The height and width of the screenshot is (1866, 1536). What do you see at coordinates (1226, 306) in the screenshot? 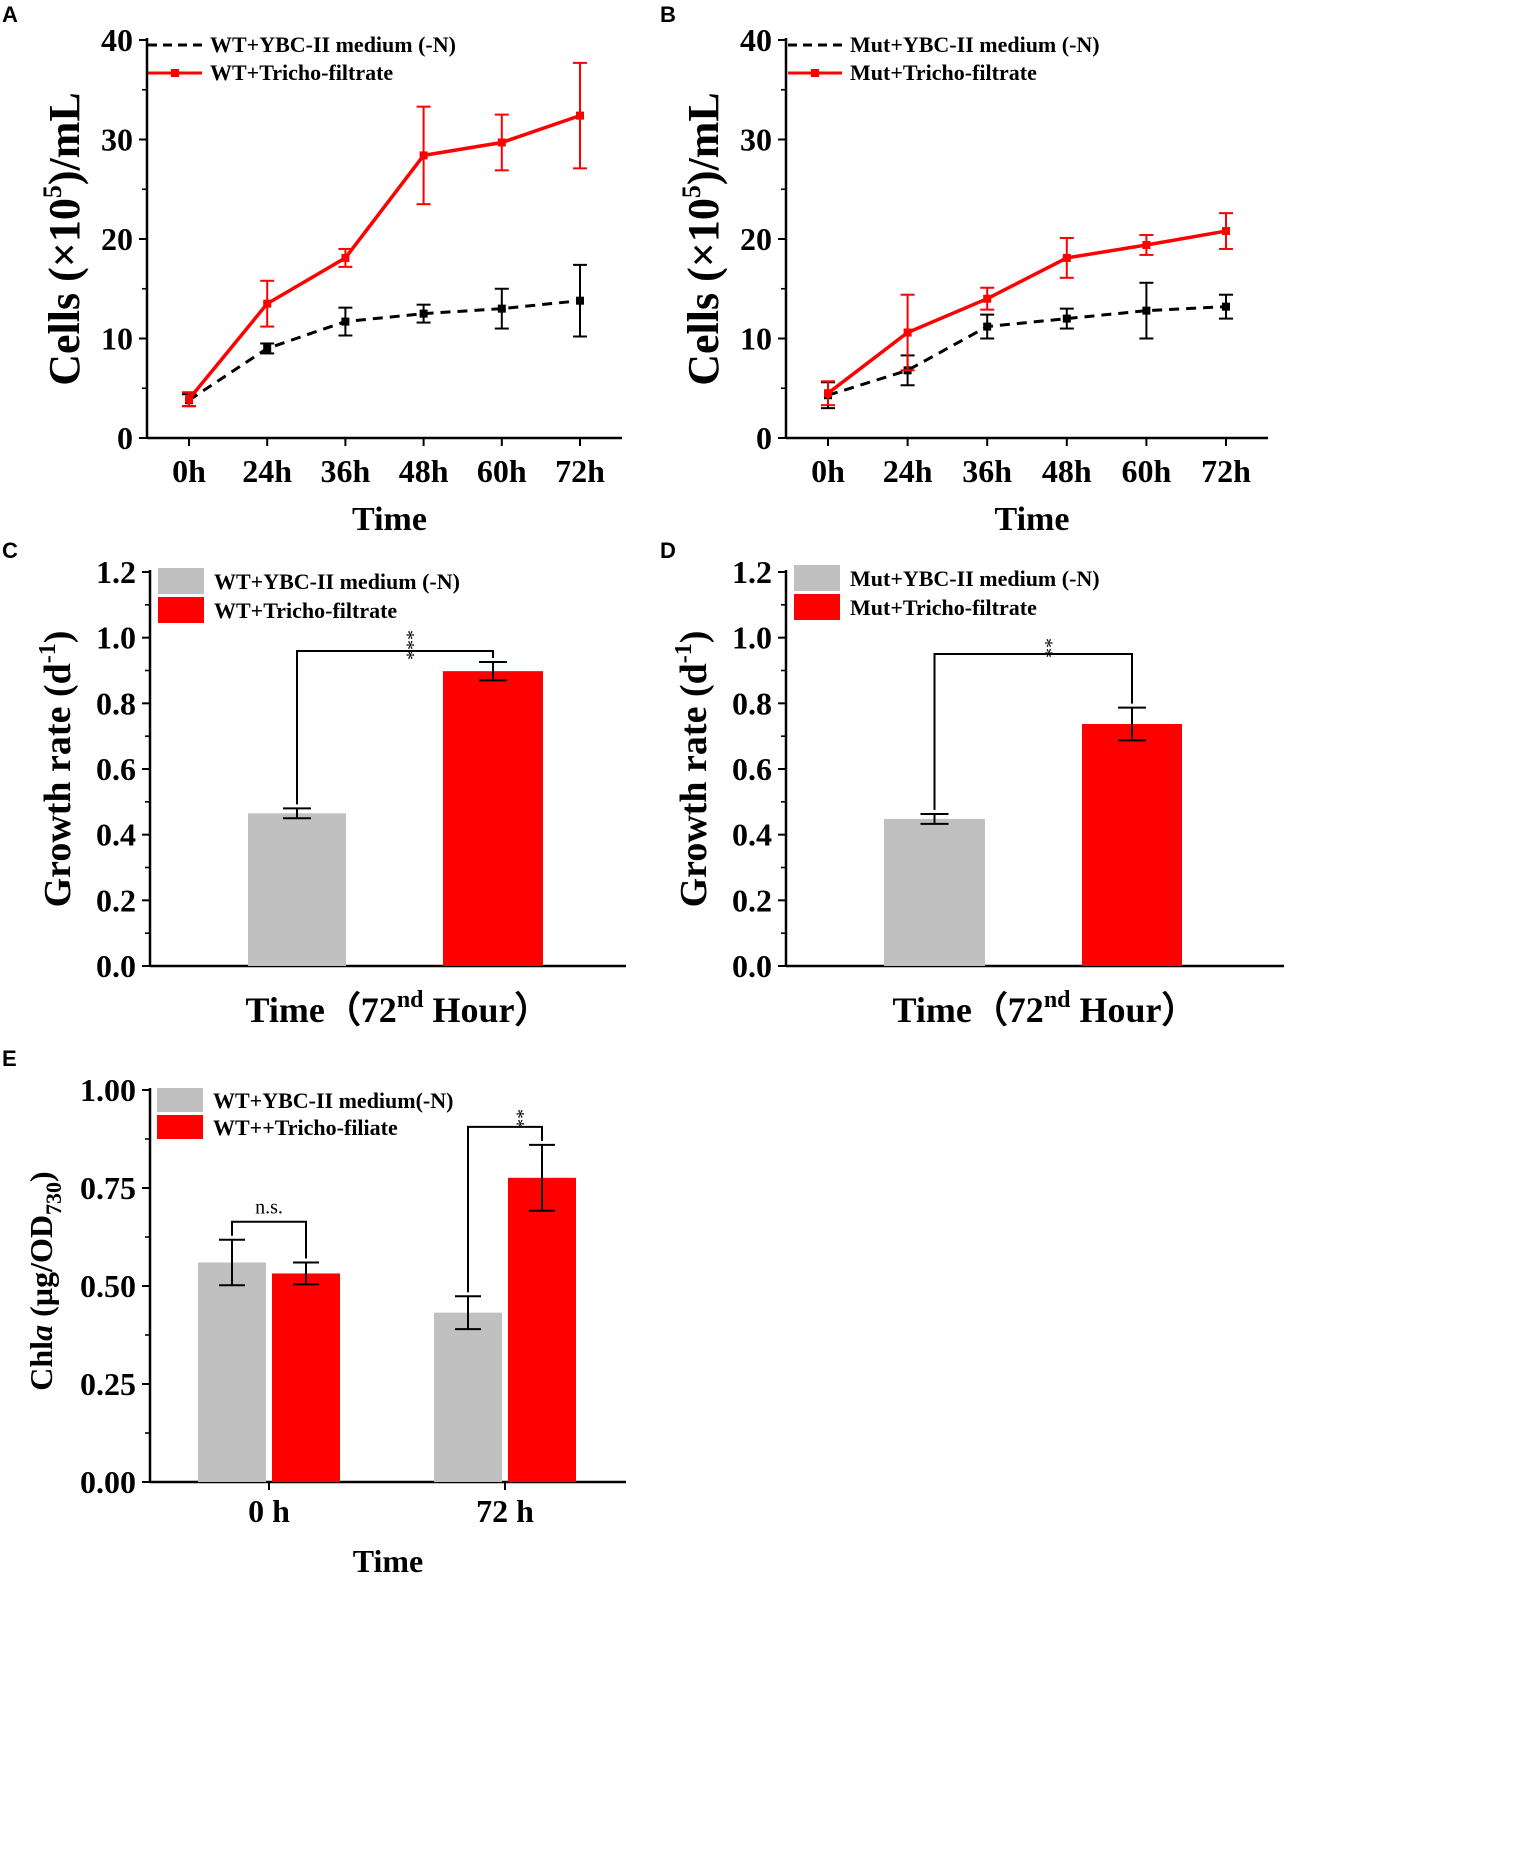
I see `chart-b-series-1-point` at bounding box center [1226, 306].